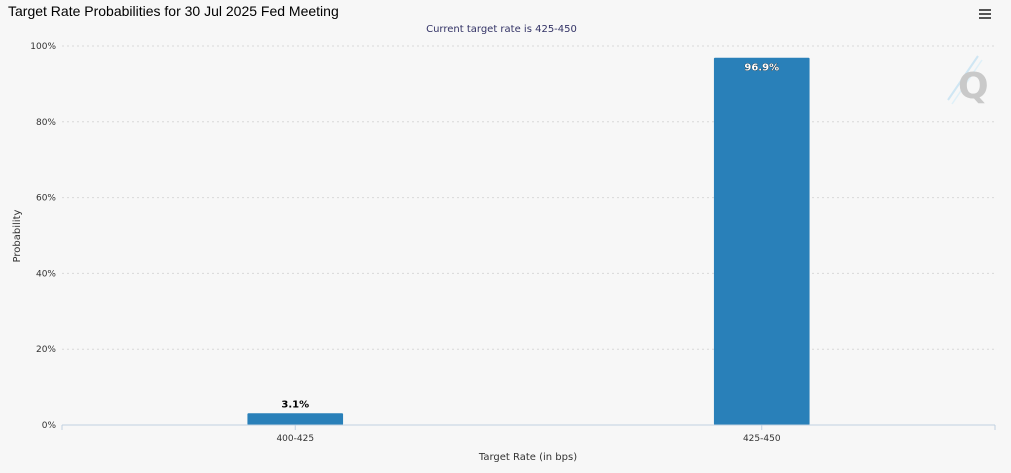 Image resolution: width=1011 pixels, height=473 pixels. I want to click on x-tick-label: 425-450, so click(762, 439).